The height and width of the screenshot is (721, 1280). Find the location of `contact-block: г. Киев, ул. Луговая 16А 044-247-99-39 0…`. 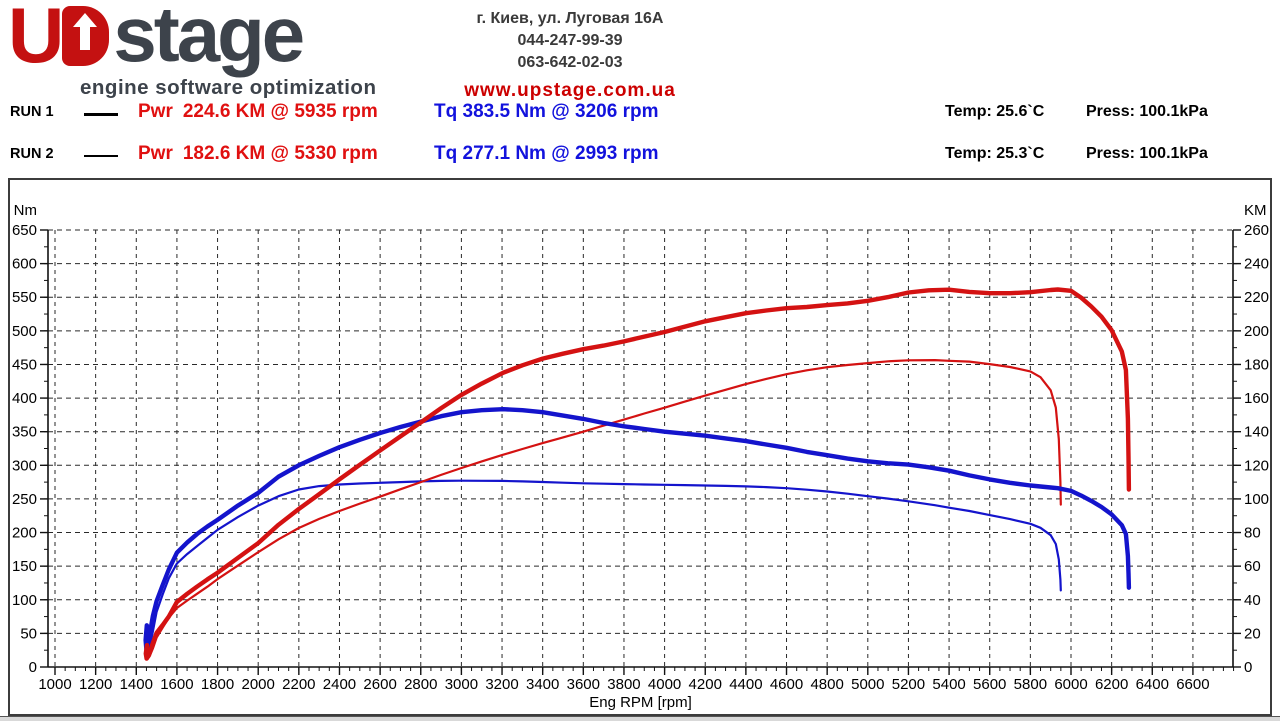

contact-block: г. Киев, ул. Луговая 16А 044-247-99-39 0… is located at coordinates (570, 55).